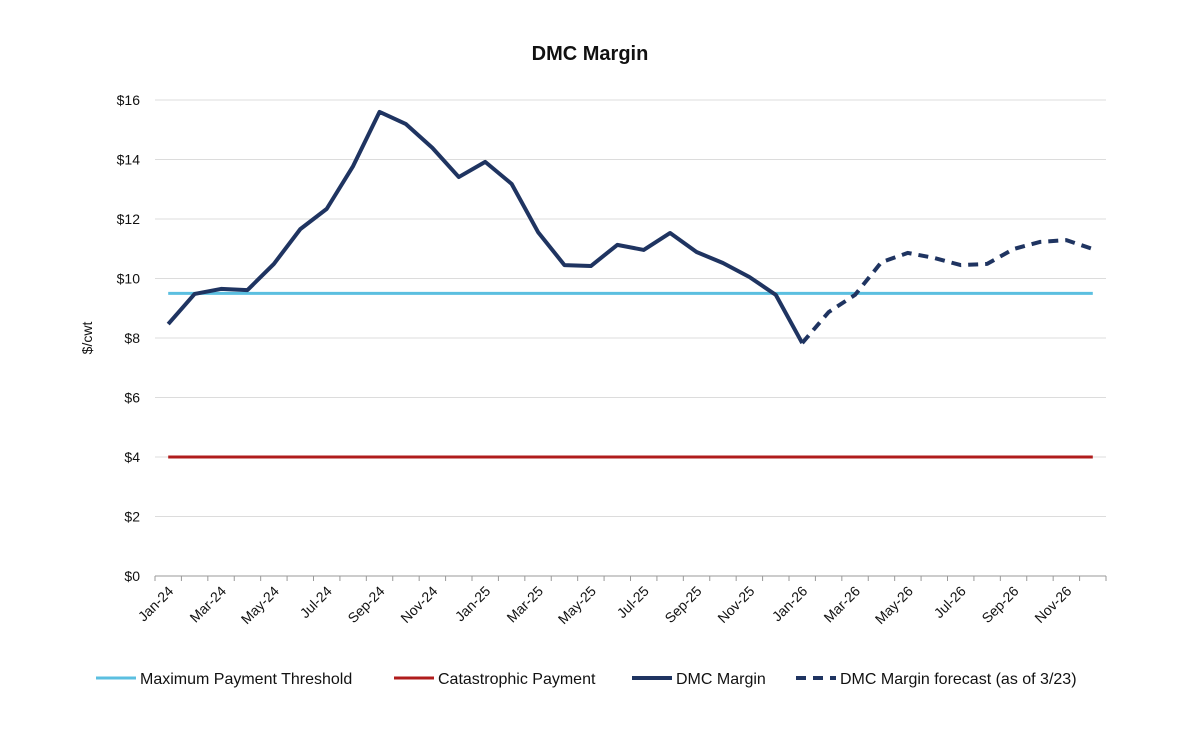  Describe the element at coordinates (950, 602) in the screenshot. I see `x-tick-label: Jul-26` at that location.